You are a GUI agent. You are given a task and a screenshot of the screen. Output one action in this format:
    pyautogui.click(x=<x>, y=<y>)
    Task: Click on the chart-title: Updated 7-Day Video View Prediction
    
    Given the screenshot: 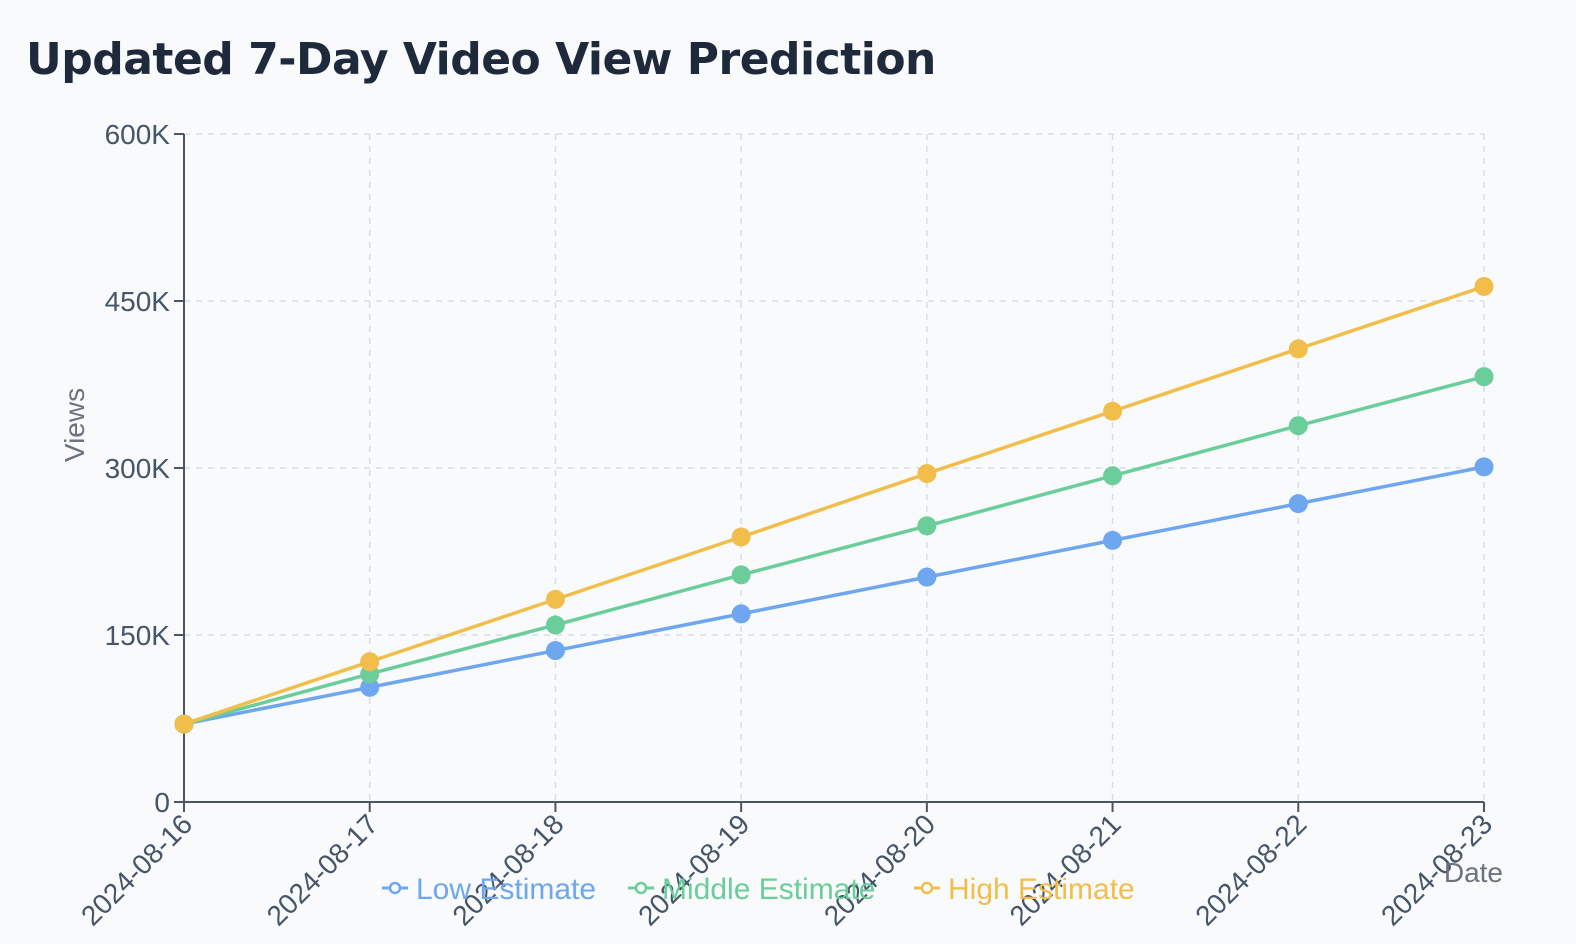 What is the action you would take?
    pyautogui.click(x=481, y=59)
    